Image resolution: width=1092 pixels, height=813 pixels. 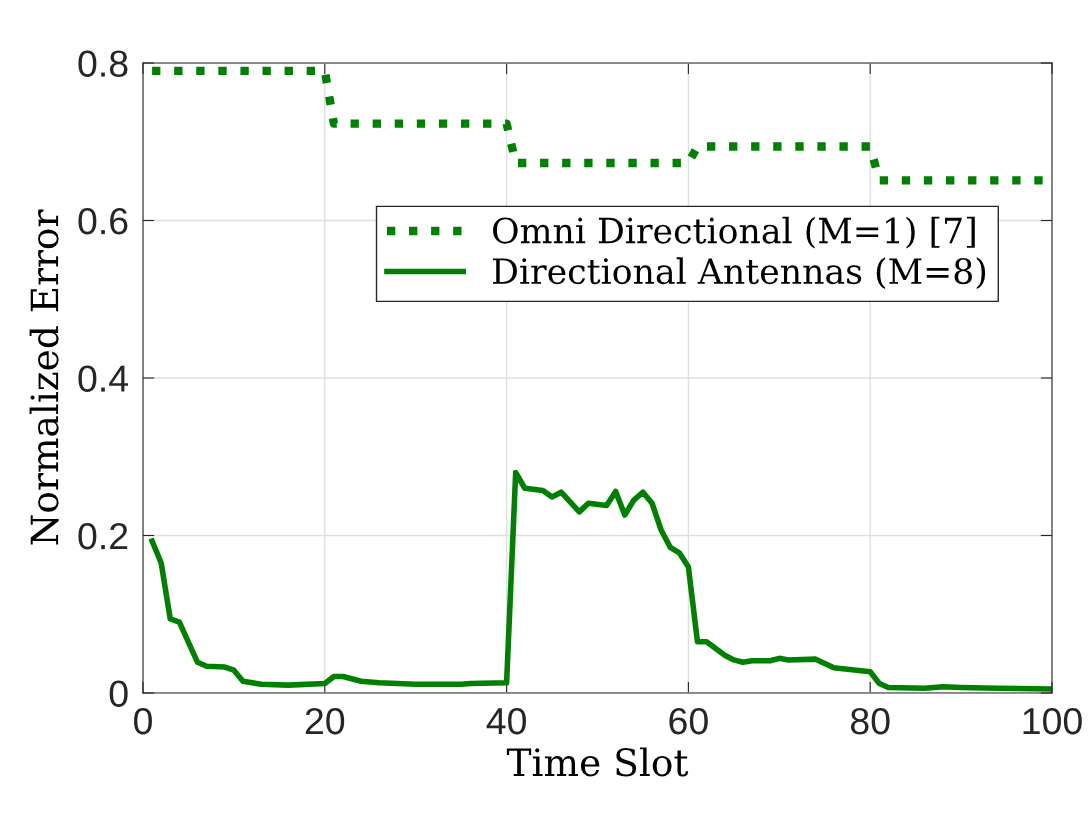 What do you see at coordinates (688, 721) in the screenshot?
I see `x-tick-label: 60` at bounding box center [688, 721].